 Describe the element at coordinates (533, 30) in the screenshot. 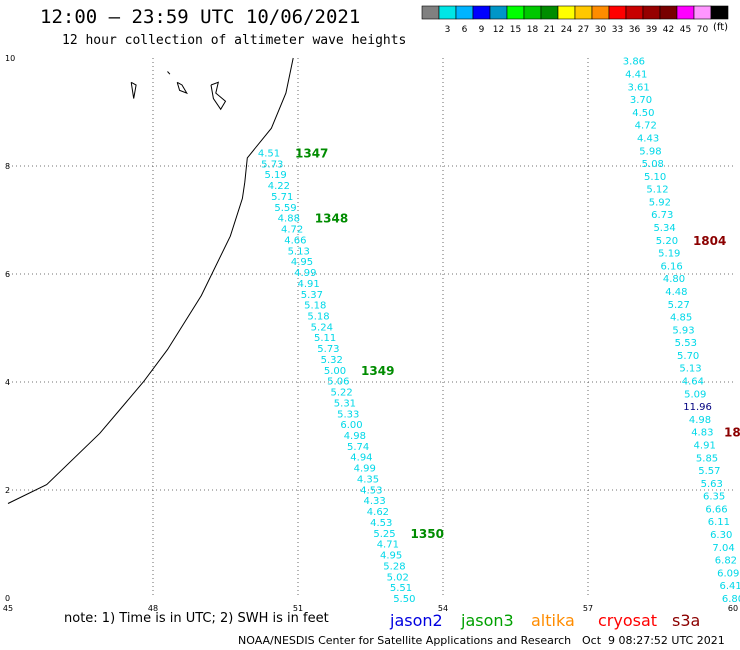

I see `legend-tick-label: 18` at that location.